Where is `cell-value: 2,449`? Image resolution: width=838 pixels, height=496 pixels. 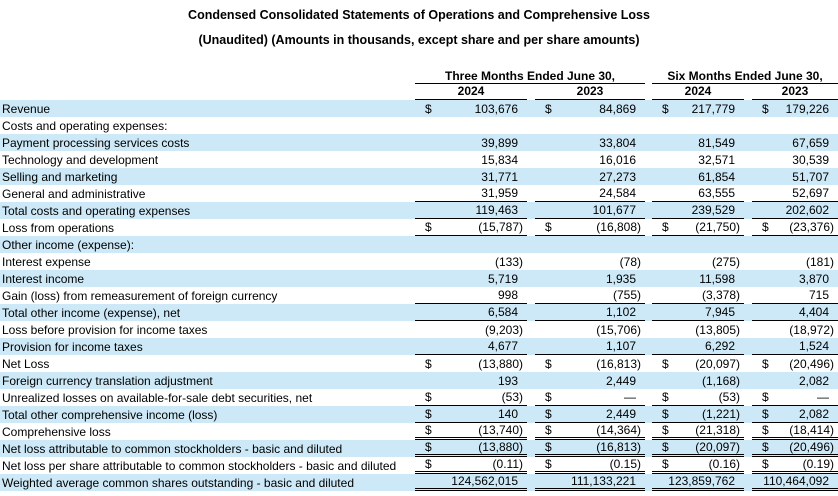
cell-value: 2,449 is located at coordinates (620, 380).